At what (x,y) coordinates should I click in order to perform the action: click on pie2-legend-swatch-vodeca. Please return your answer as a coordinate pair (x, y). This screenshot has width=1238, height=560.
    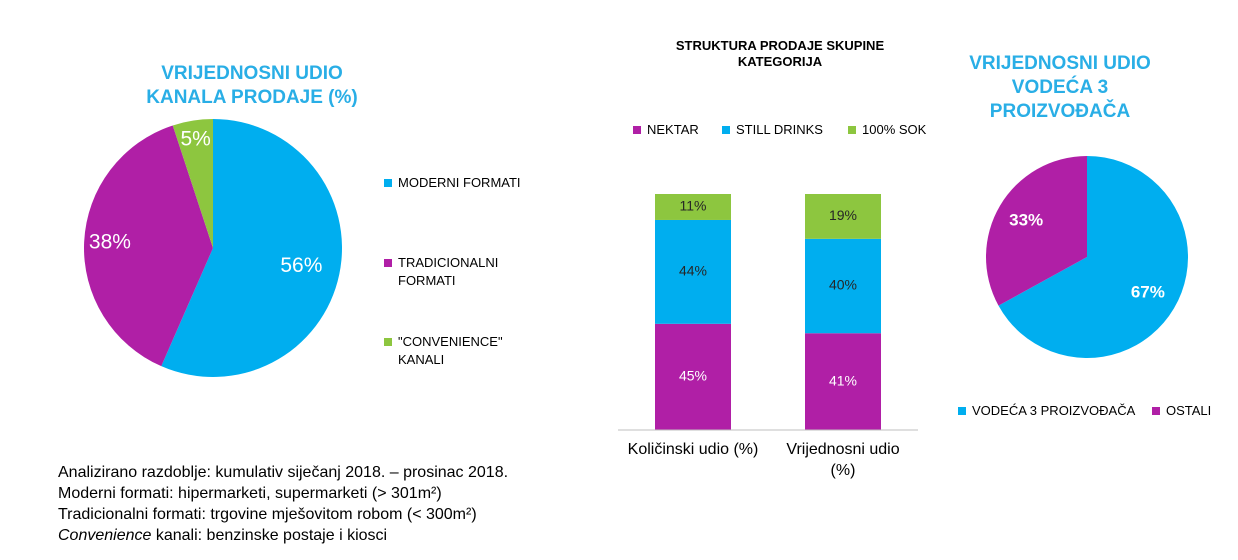
    Looking at the image, I should click on (962, 411).